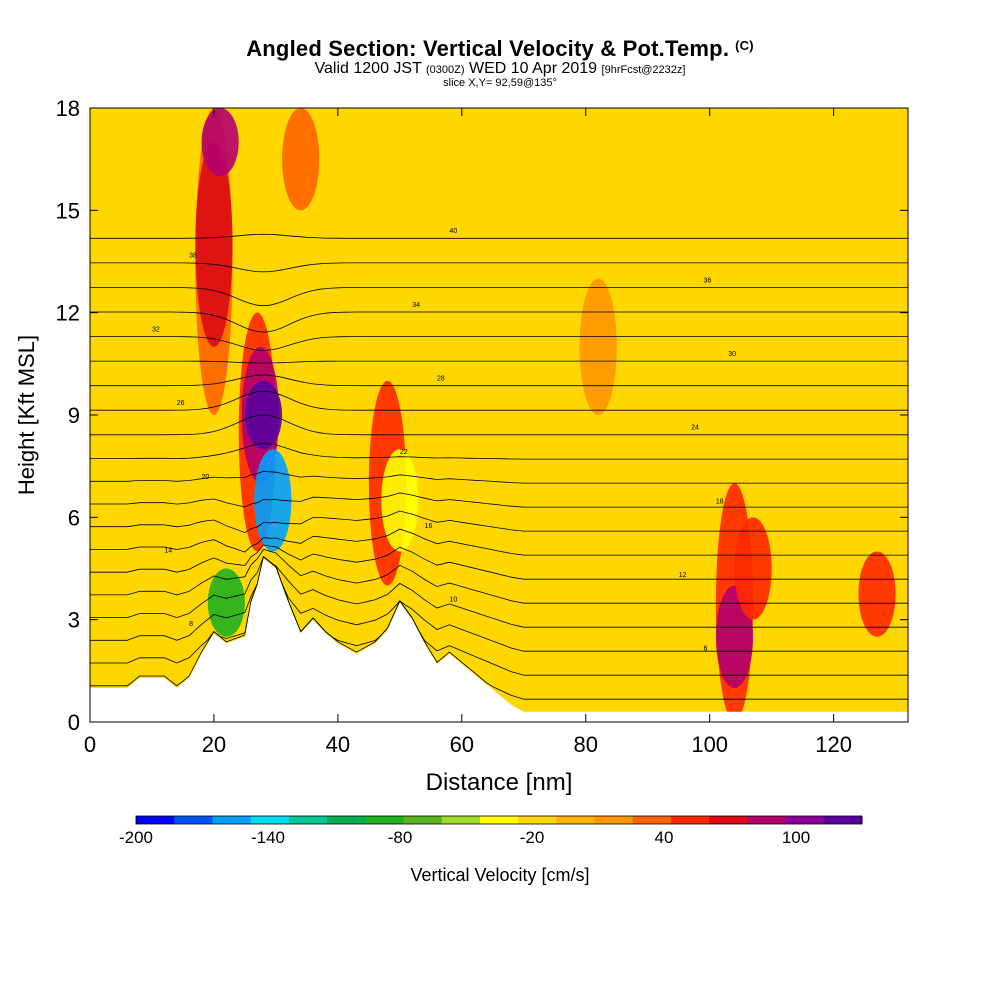 The width and height of the screenshot is (1000, 1000). What do you see at coordinates (74, 415) in the screenshot?
I see `y-tick-label-9: 9` at bounding box center [74, 415].